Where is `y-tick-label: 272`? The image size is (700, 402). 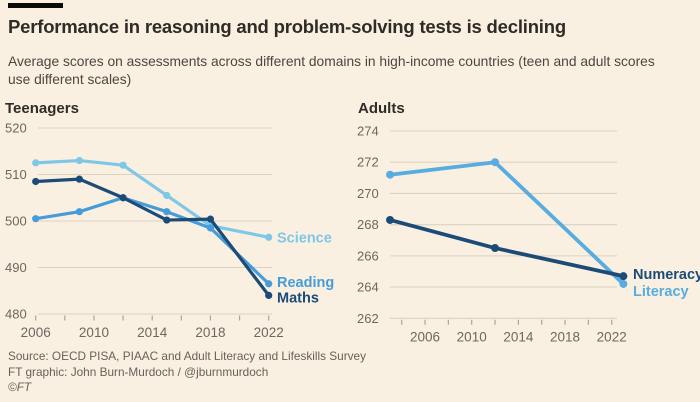 y-tick-label: 272 is located at coordinates (368, 162).